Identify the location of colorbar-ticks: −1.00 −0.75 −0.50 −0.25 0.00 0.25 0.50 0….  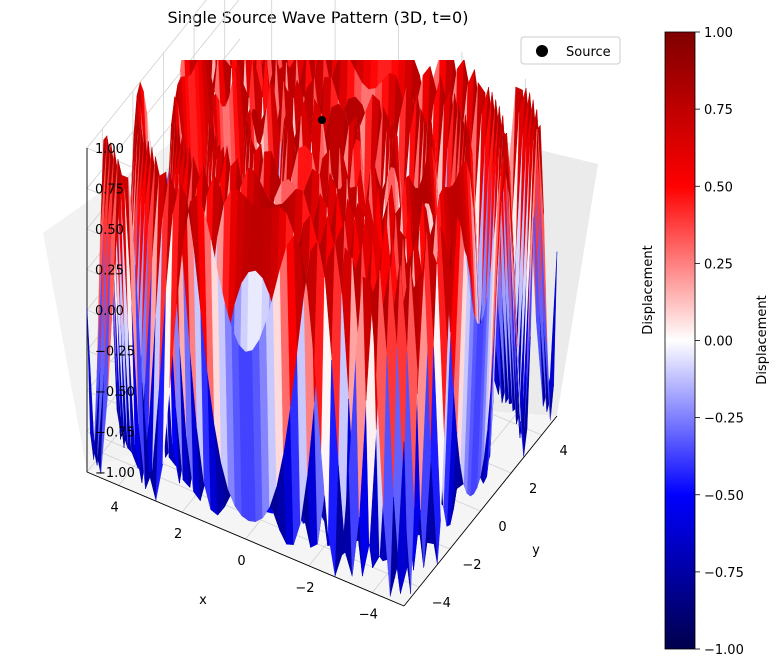
(719, 342).